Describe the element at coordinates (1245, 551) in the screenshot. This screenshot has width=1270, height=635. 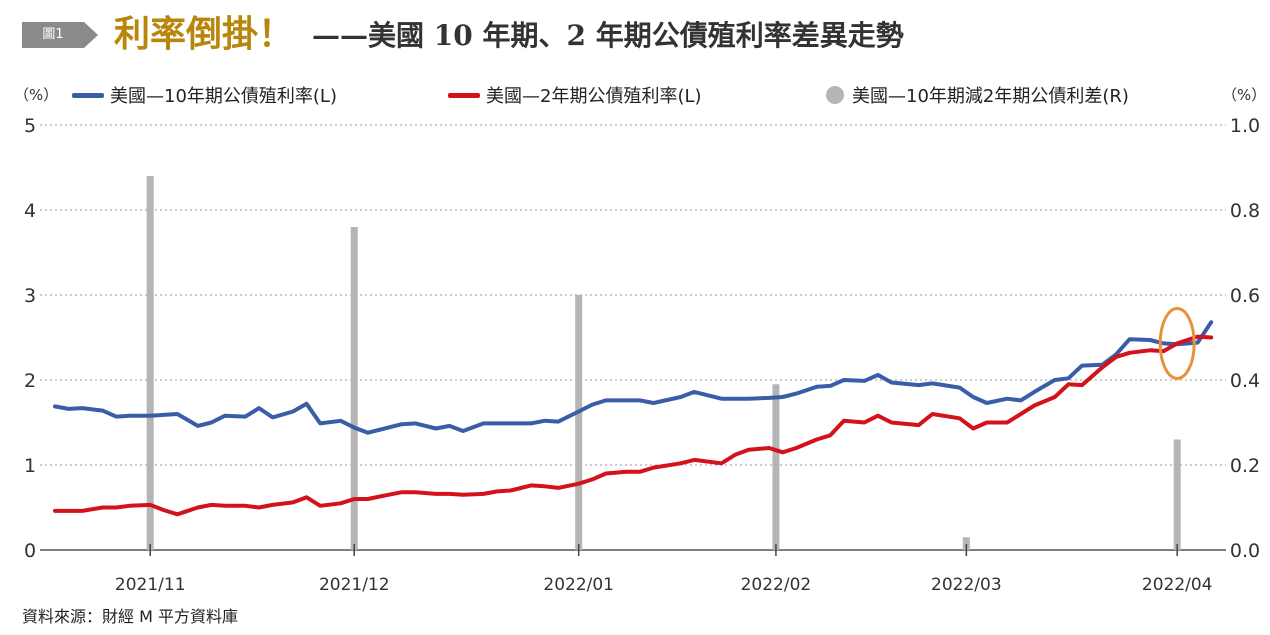
I see `y-right-tick-label: 0.0` at that location.